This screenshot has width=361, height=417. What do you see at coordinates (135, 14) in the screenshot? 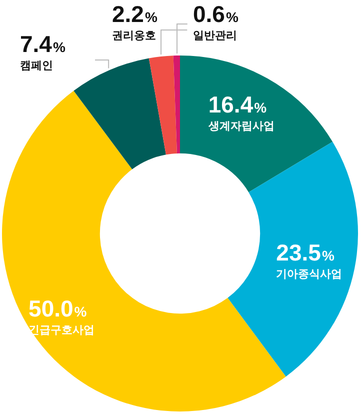
I see `data-label: 2.2%` at bounding box center [135, 14].